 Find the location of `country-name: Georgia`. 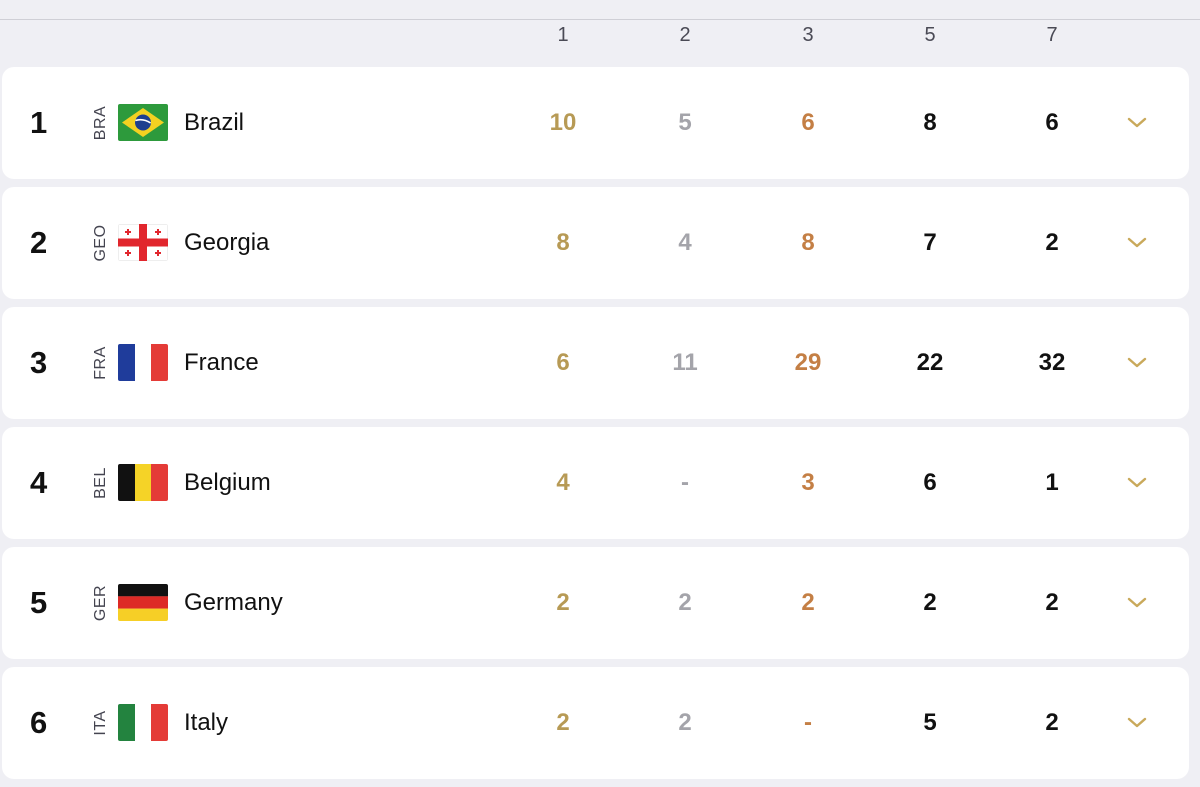

country-name: Georgia is located at coordinates (227, 242).